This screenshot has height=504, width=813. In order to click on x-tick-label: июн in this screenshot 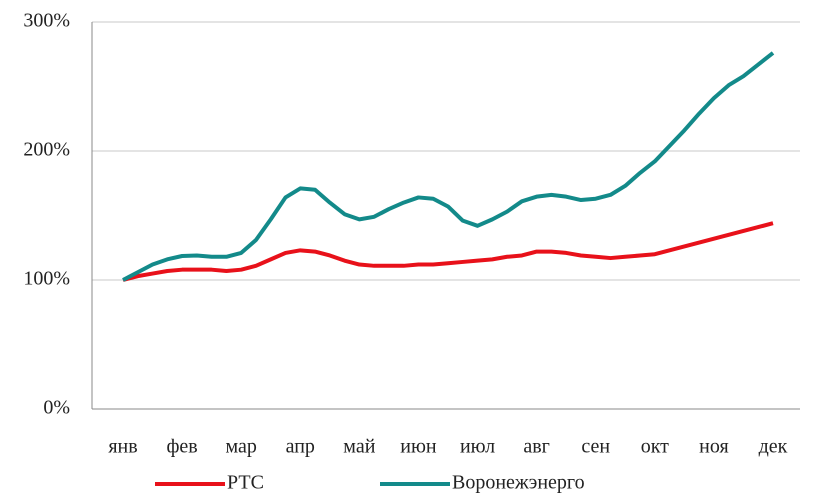, I will do `click(418, 447)`.